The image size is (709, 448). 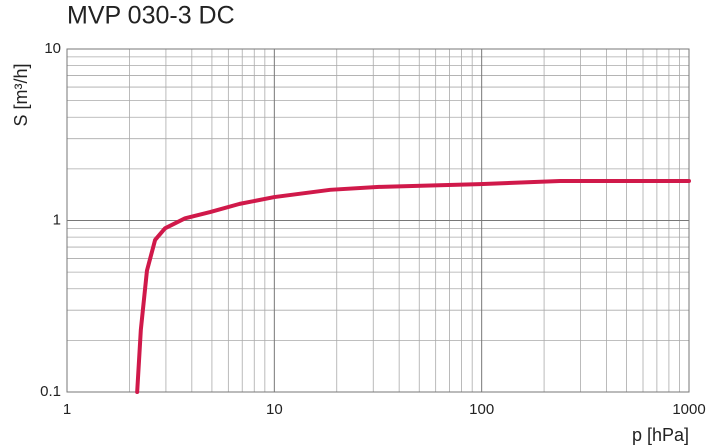 What do you see at coordinates (688, 409) in the screenshot?
I see `x-tick-label: 1000` at bounding box center [688, 409].